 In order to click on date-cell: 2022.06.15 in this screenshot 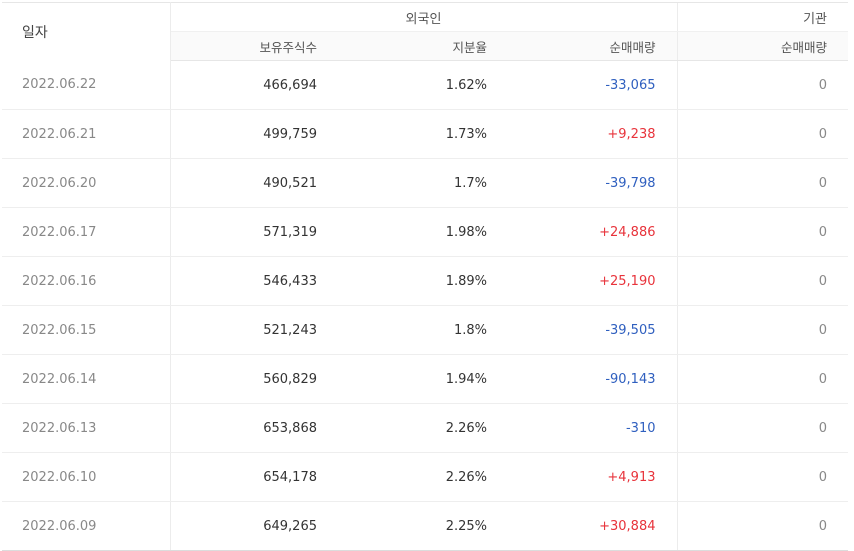, I will do `click(86, 330)`.